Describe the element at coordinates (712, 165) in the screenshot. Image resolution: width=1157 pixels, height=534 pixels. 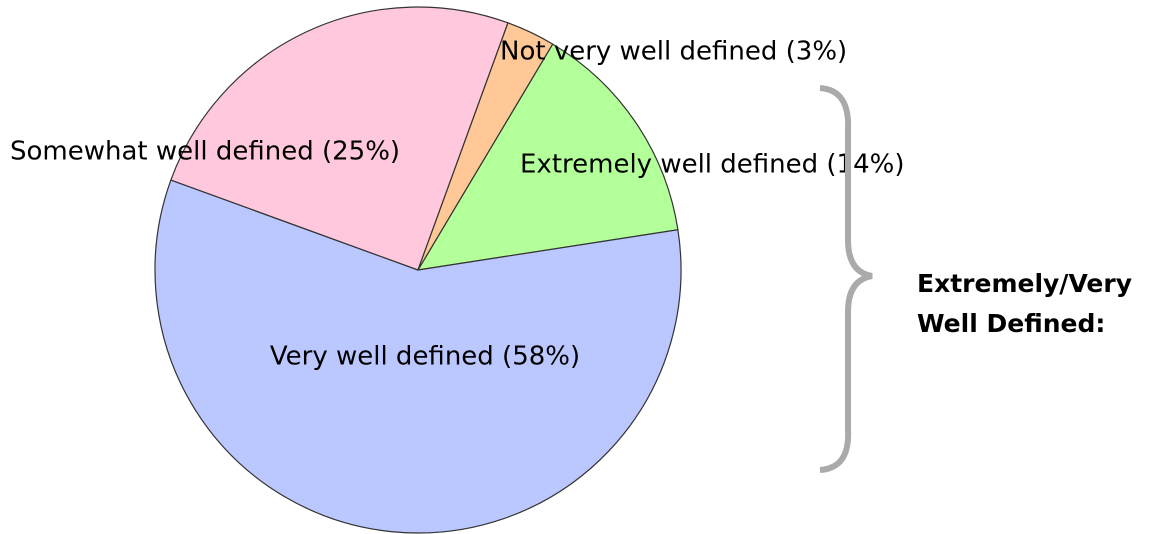
I see `slice-label: Extremely well defined (14%)` at that location.